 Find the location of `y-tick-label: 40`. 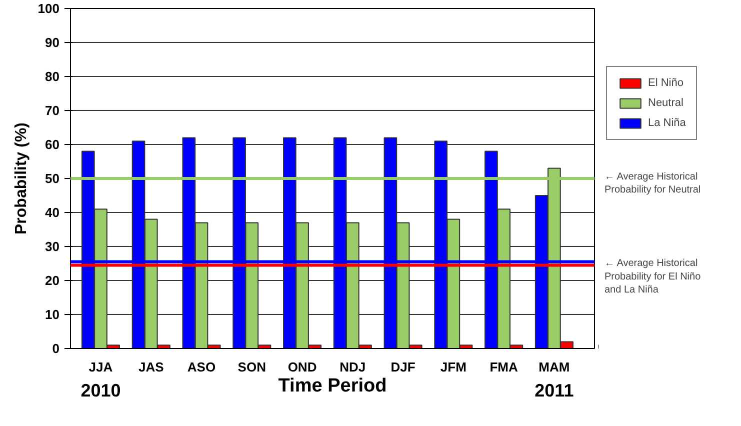

y-tick-label: 40 is located at coordinates (52, 212).